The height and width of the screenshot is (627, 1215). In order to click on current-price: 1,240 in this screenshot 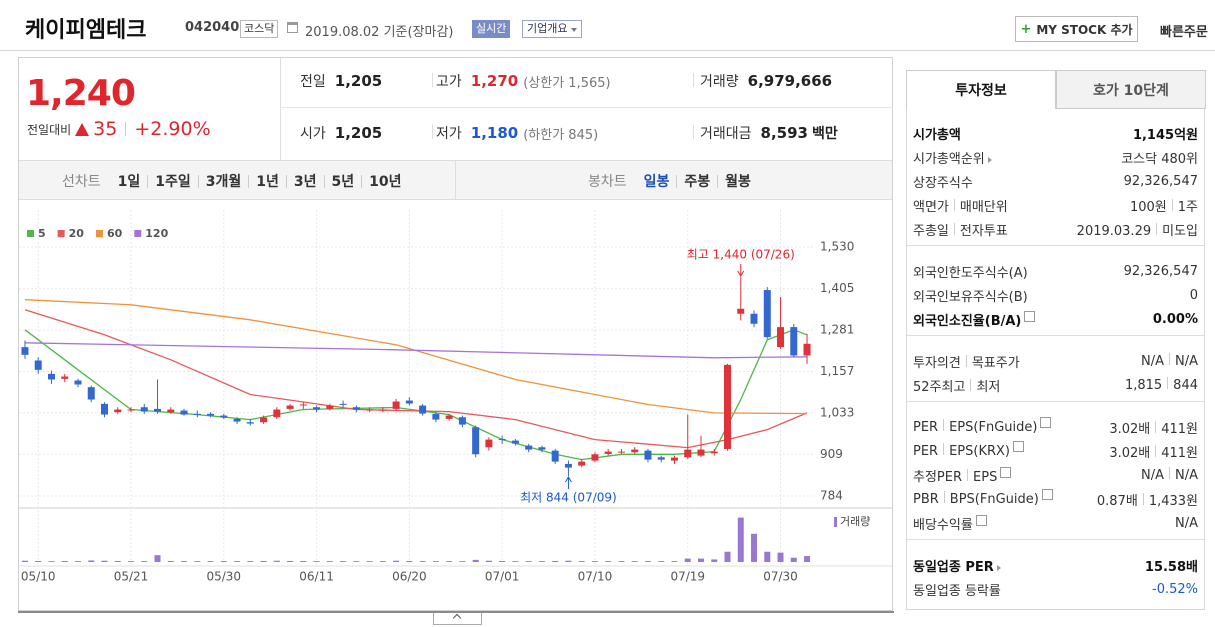, I will do `click(81, 93)`.